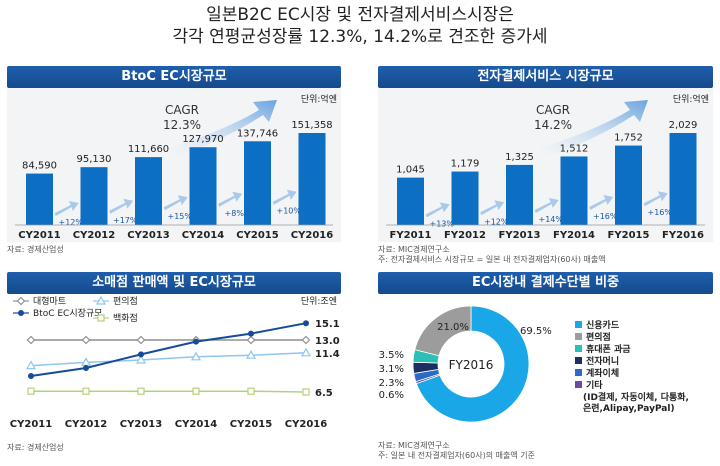  I want to click on bar-FY2016, so click(683, 179).